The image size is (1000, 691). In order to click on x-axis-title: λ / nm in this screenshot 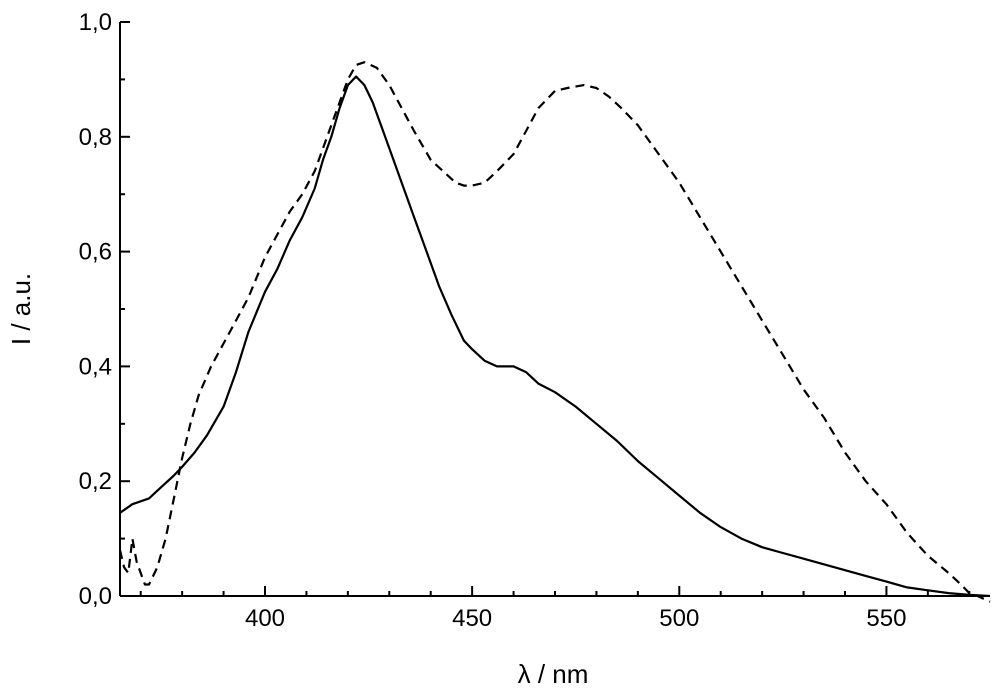, I will do `click(553, 674)`.